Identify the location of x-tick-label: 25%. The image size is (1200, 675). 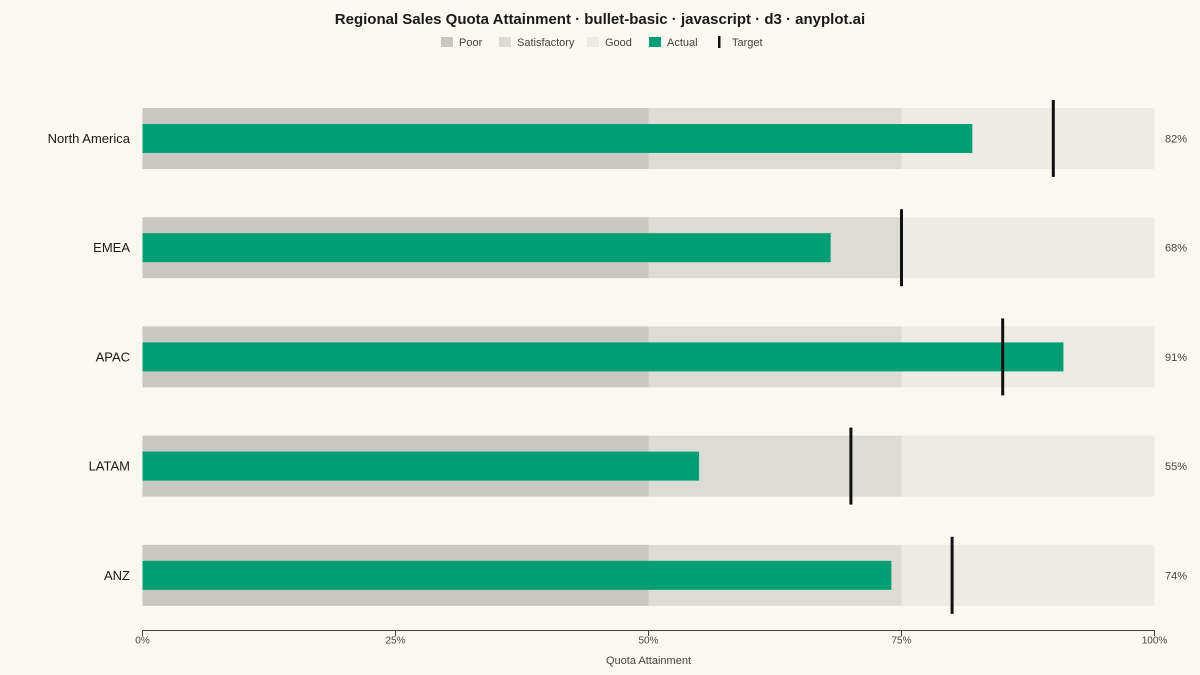
(395, 641).